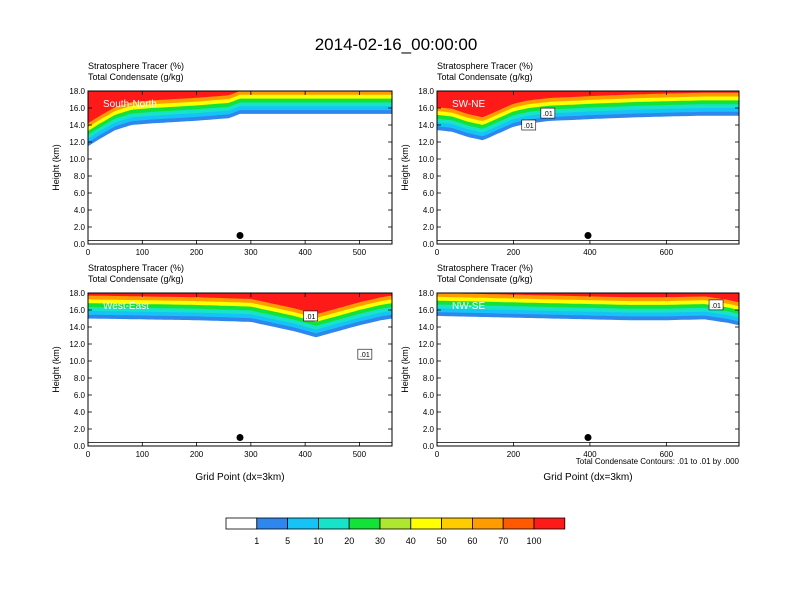 This screenshot has width=792, height=612. Describe the element at coordinates (256, 541) in the screenshot. I see `colorbar-label: 1` at that location.